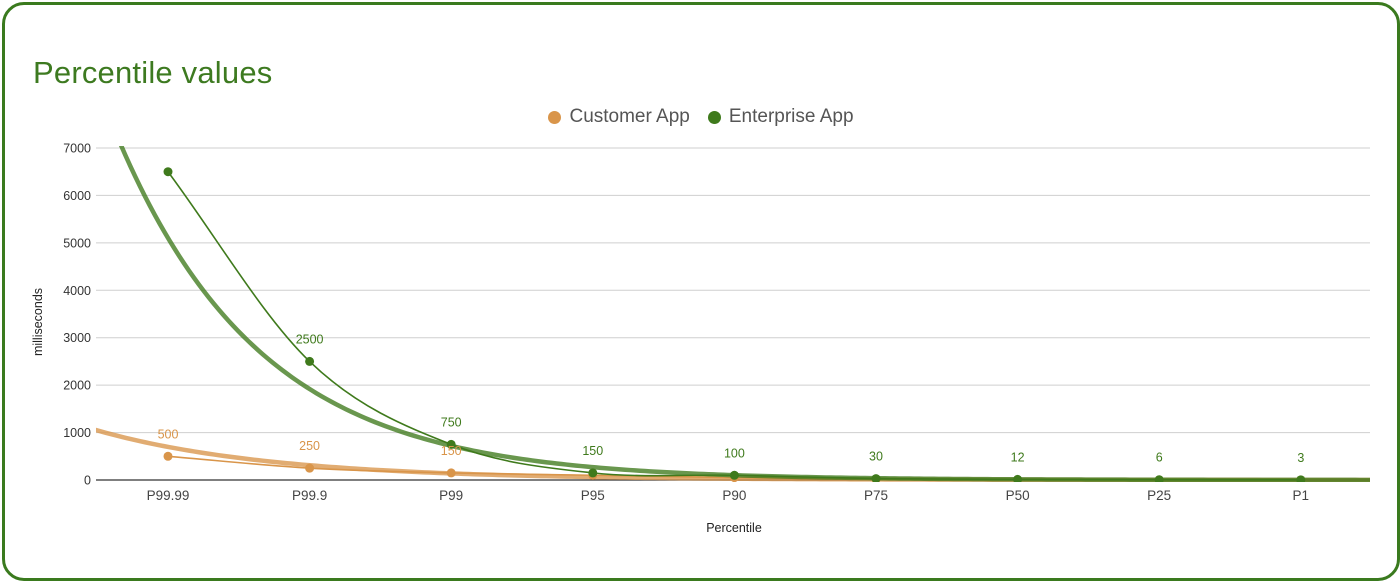 The width and height of the screenshot is (1400, 581). What do you see at coordinates (77, 386) in the screenshot?
I see `y-tick-label: 2000` at bounding box center [77, 386].